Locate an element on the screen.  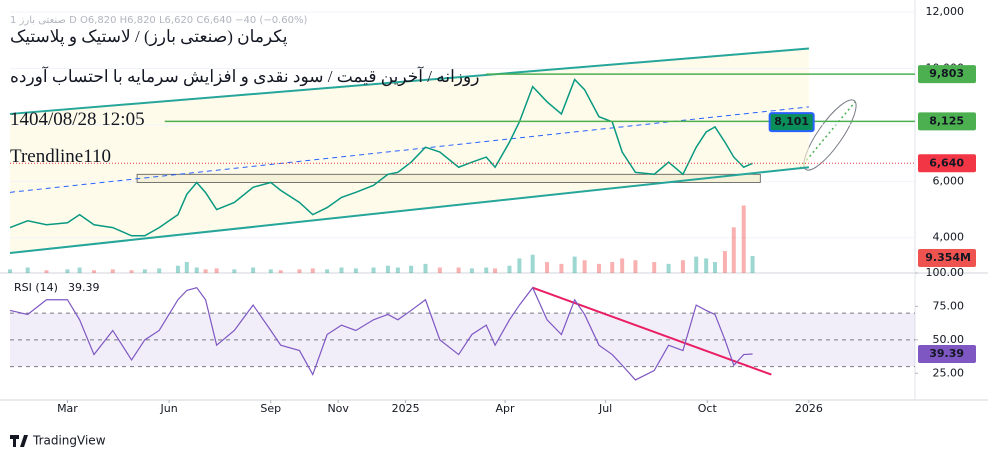
y-tick-label: 50.00 is located at coordinates (949, 339).